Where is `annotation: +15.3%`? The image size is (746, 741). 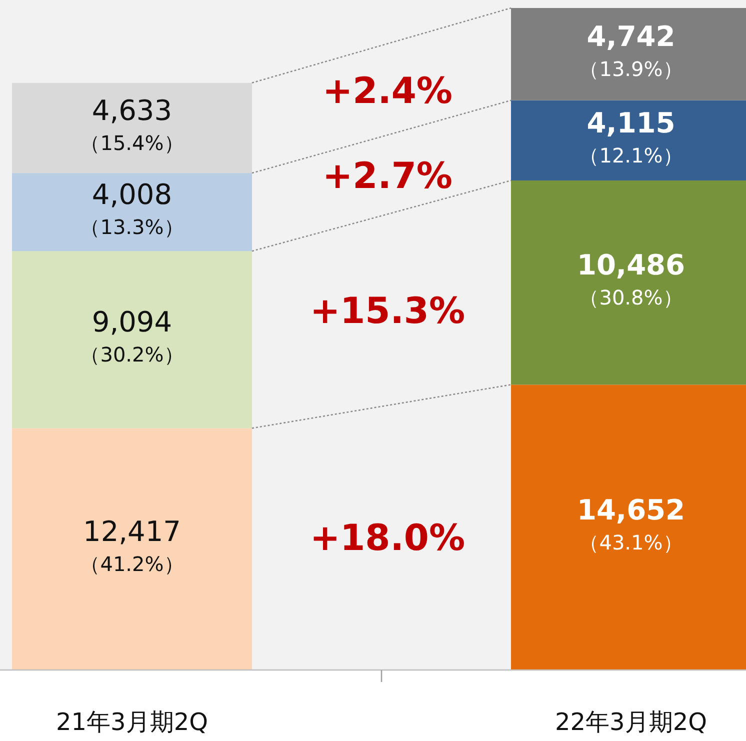
annotation: +15.3% is located at coordinates (388, 311).